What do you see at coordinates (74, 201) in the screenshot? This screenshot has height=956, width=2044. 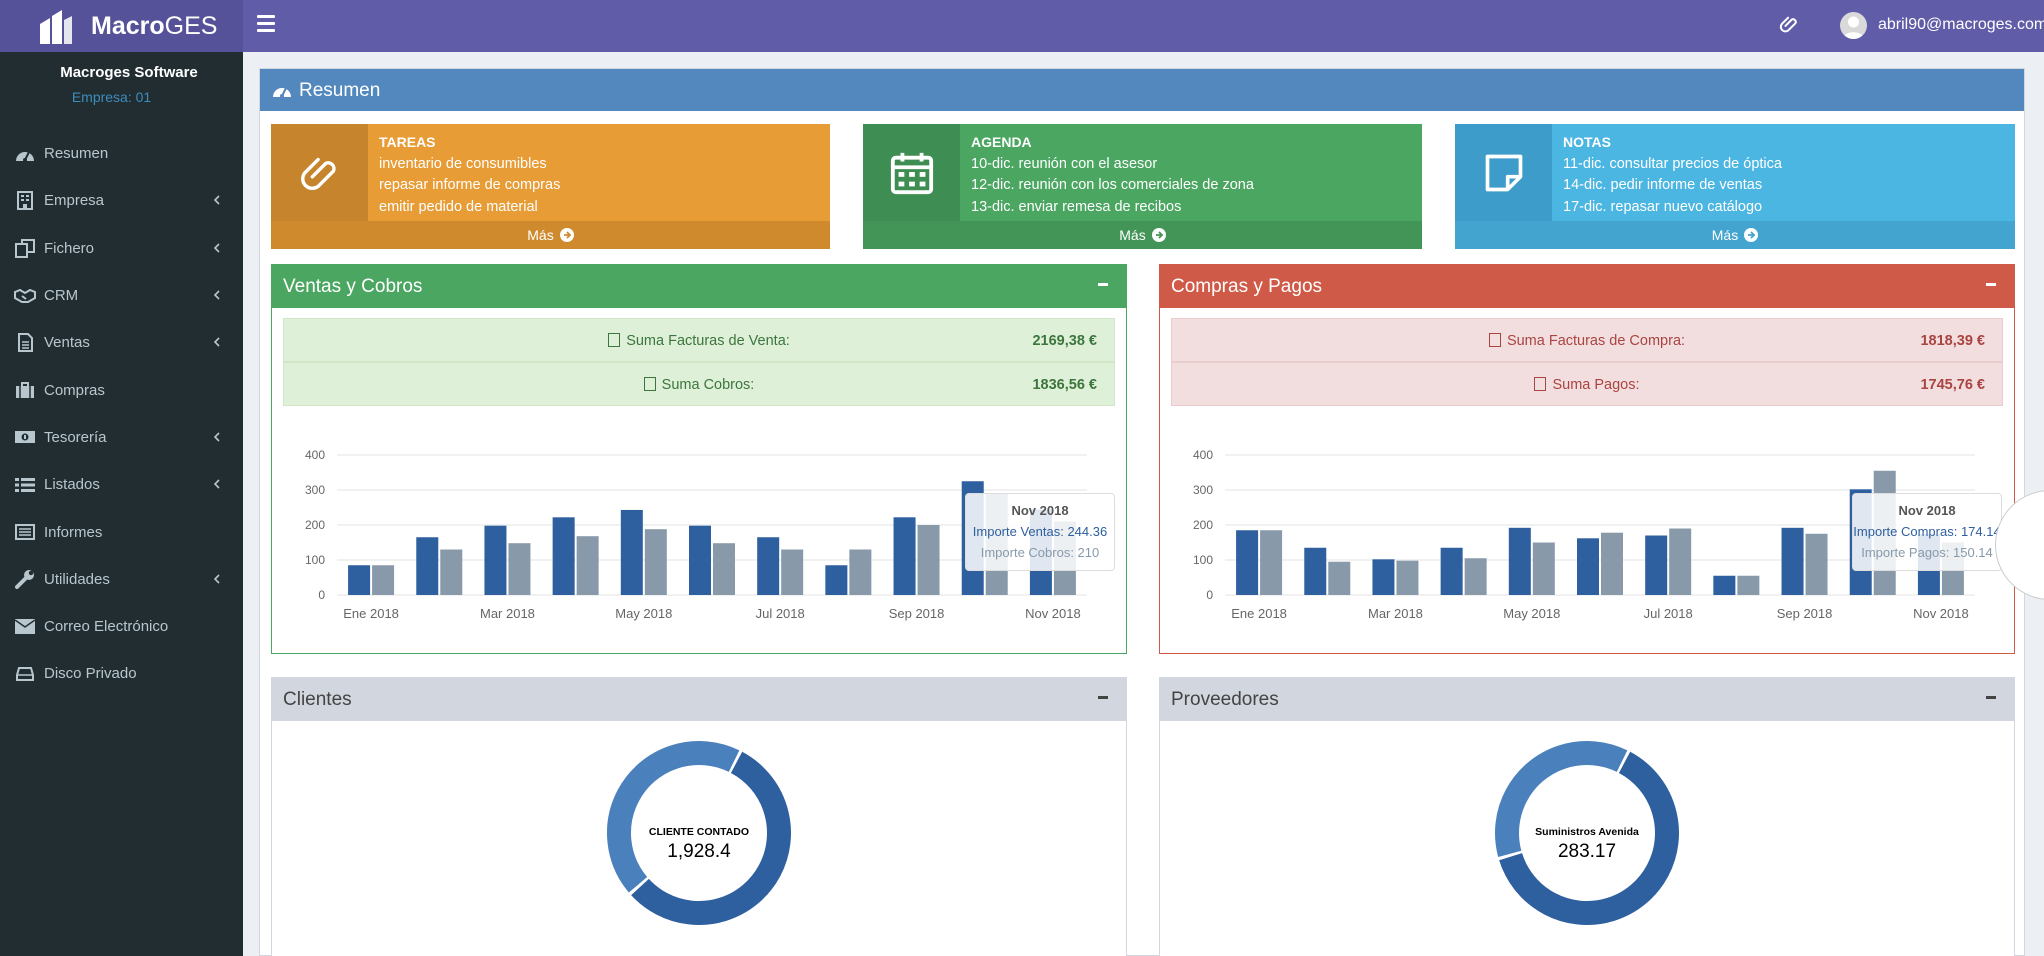 I see `sidebar-item-label: Empresa` at bounding box center [74, 201].